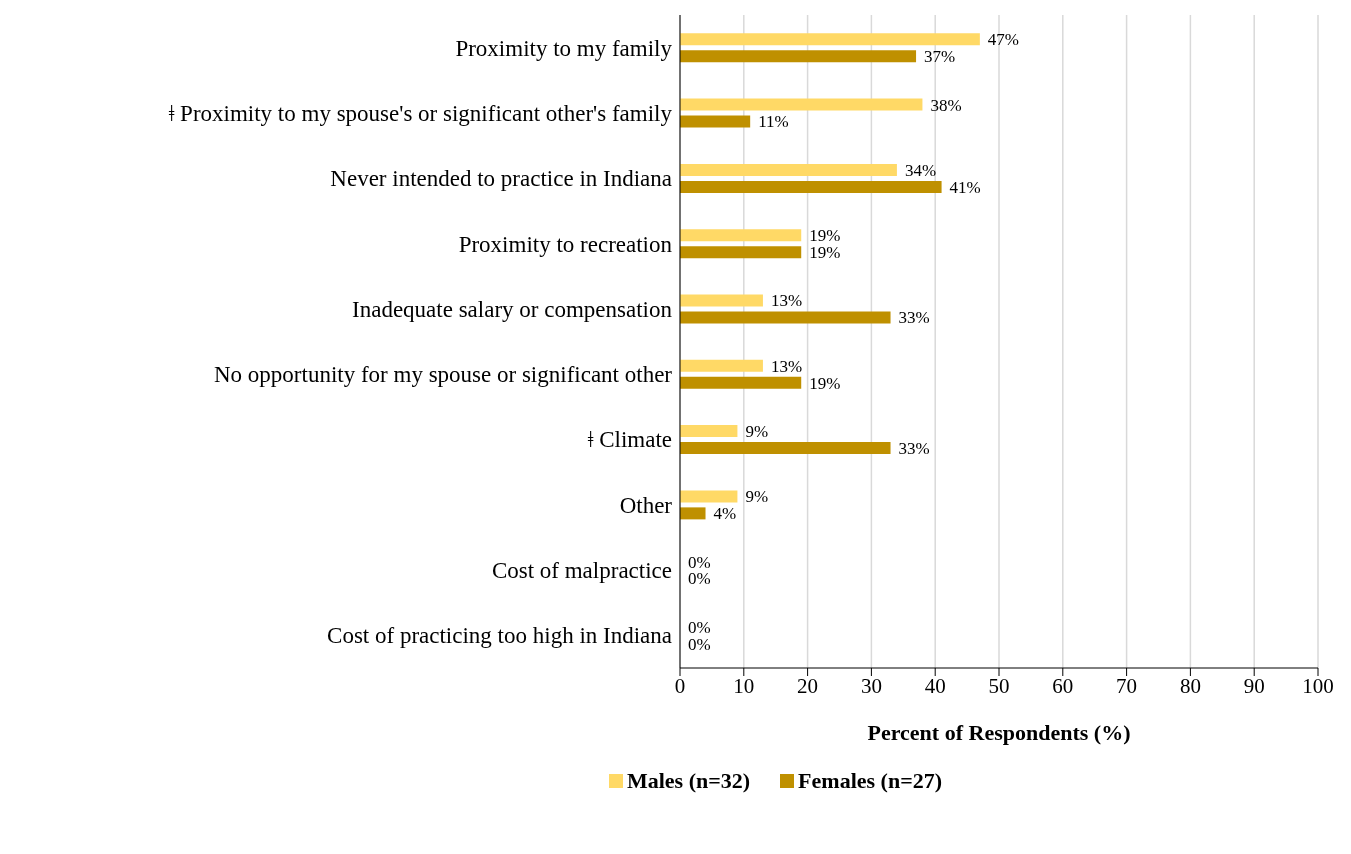  Describe the element at coordinates (1318, 685) in the screenshot. I see `x-tick-label: 100` at that location.